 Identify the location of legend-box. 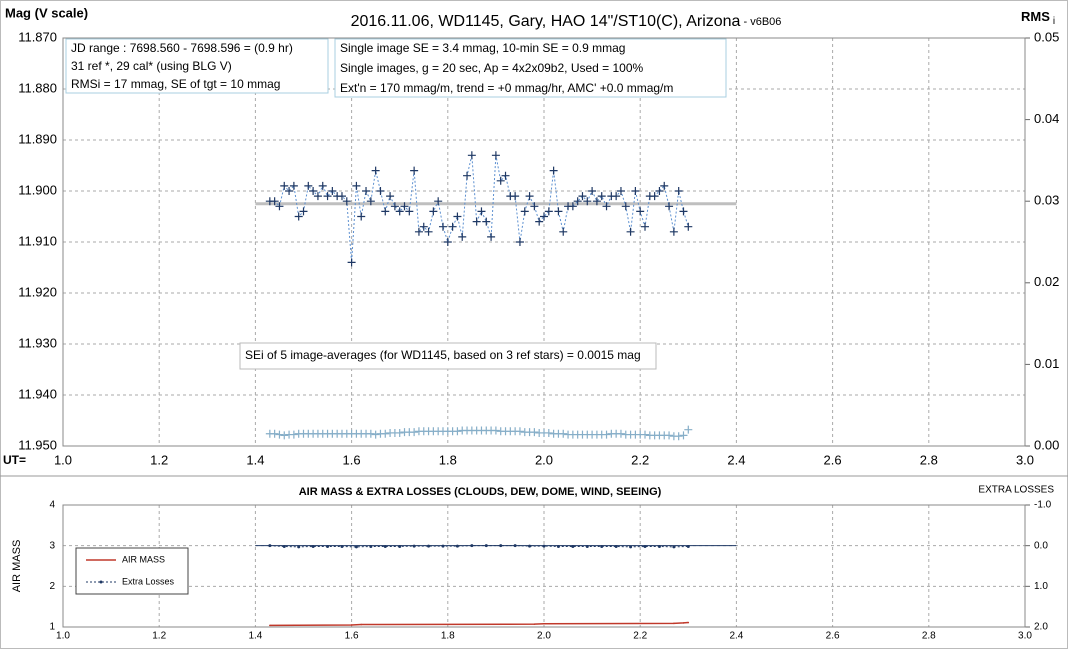
(132, 571).